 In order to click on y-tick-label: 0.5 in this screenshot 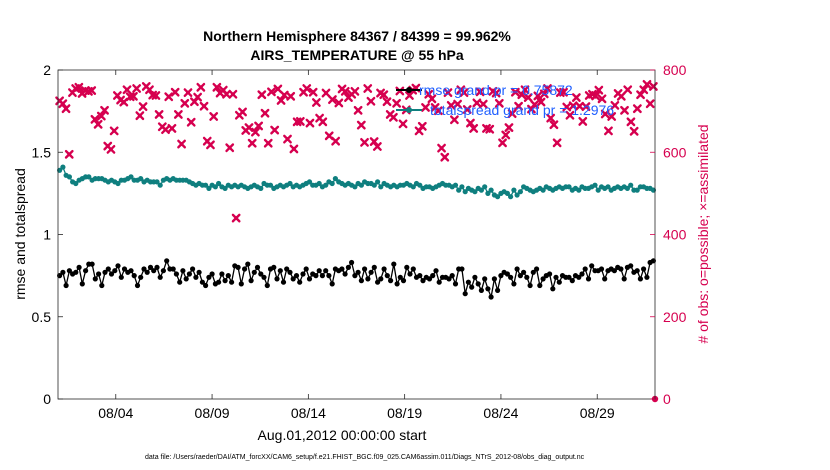, I will do `click(42, 317)`.